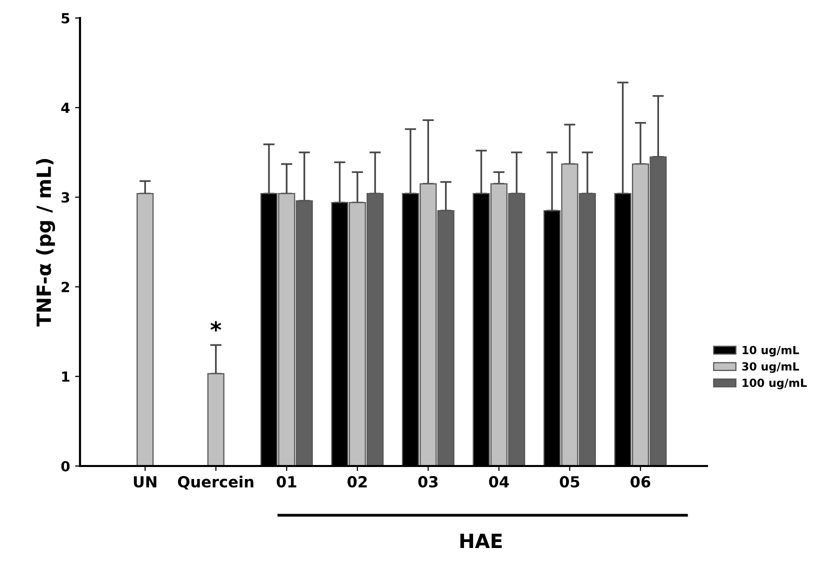  Describe the element at coordinates (771, 351) in the screenshot. I see `legend-label: 10 ug/mL` at that location.